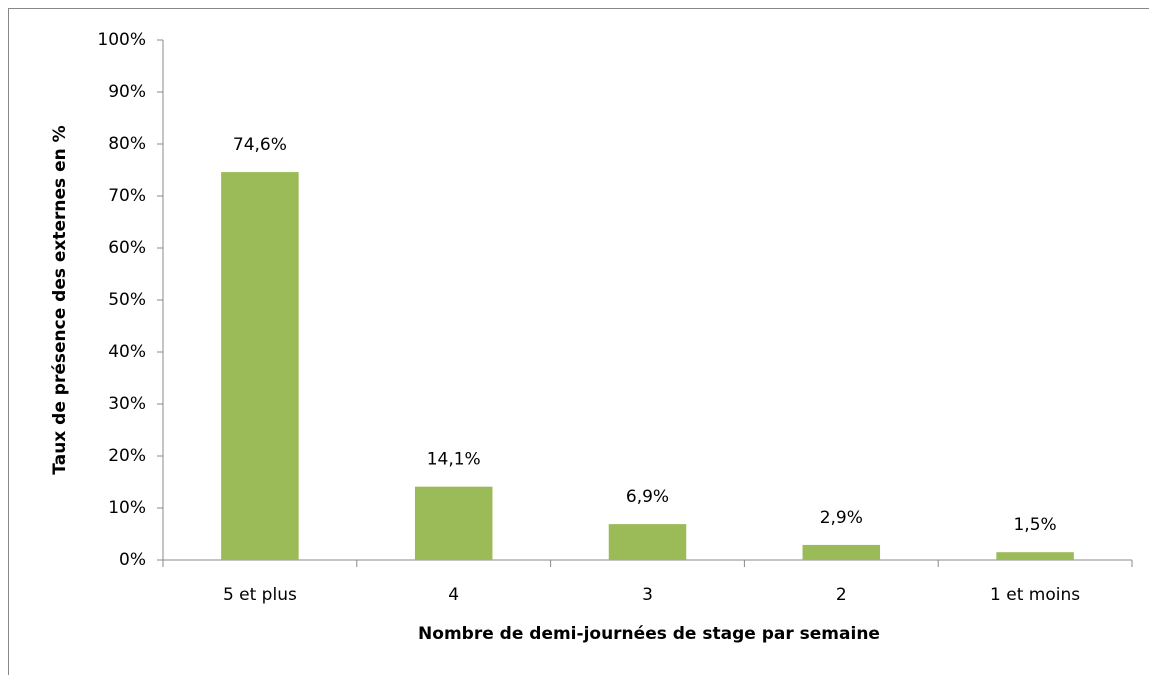  Describe the element at coordinates (841, 595) in the screenshot. I see `x-tick-label: 2` at that location.